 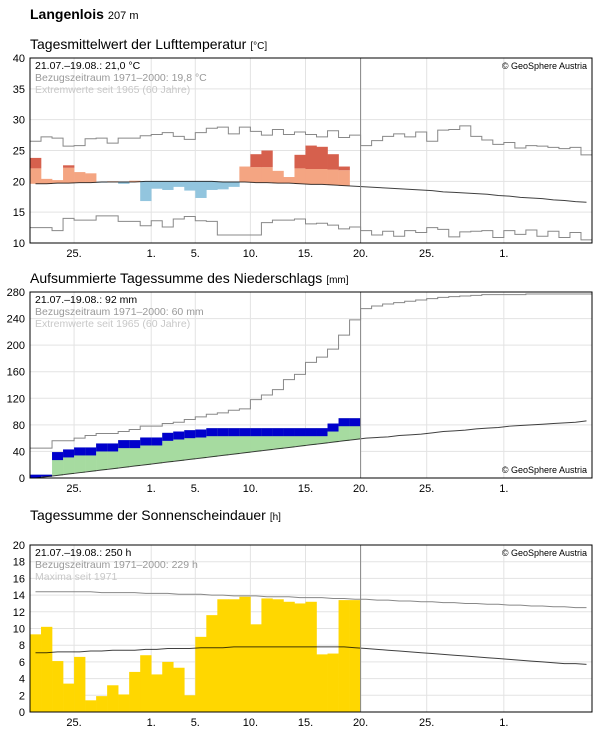 I want to click on y-tick-label: 6, so click(x=22, y=663).